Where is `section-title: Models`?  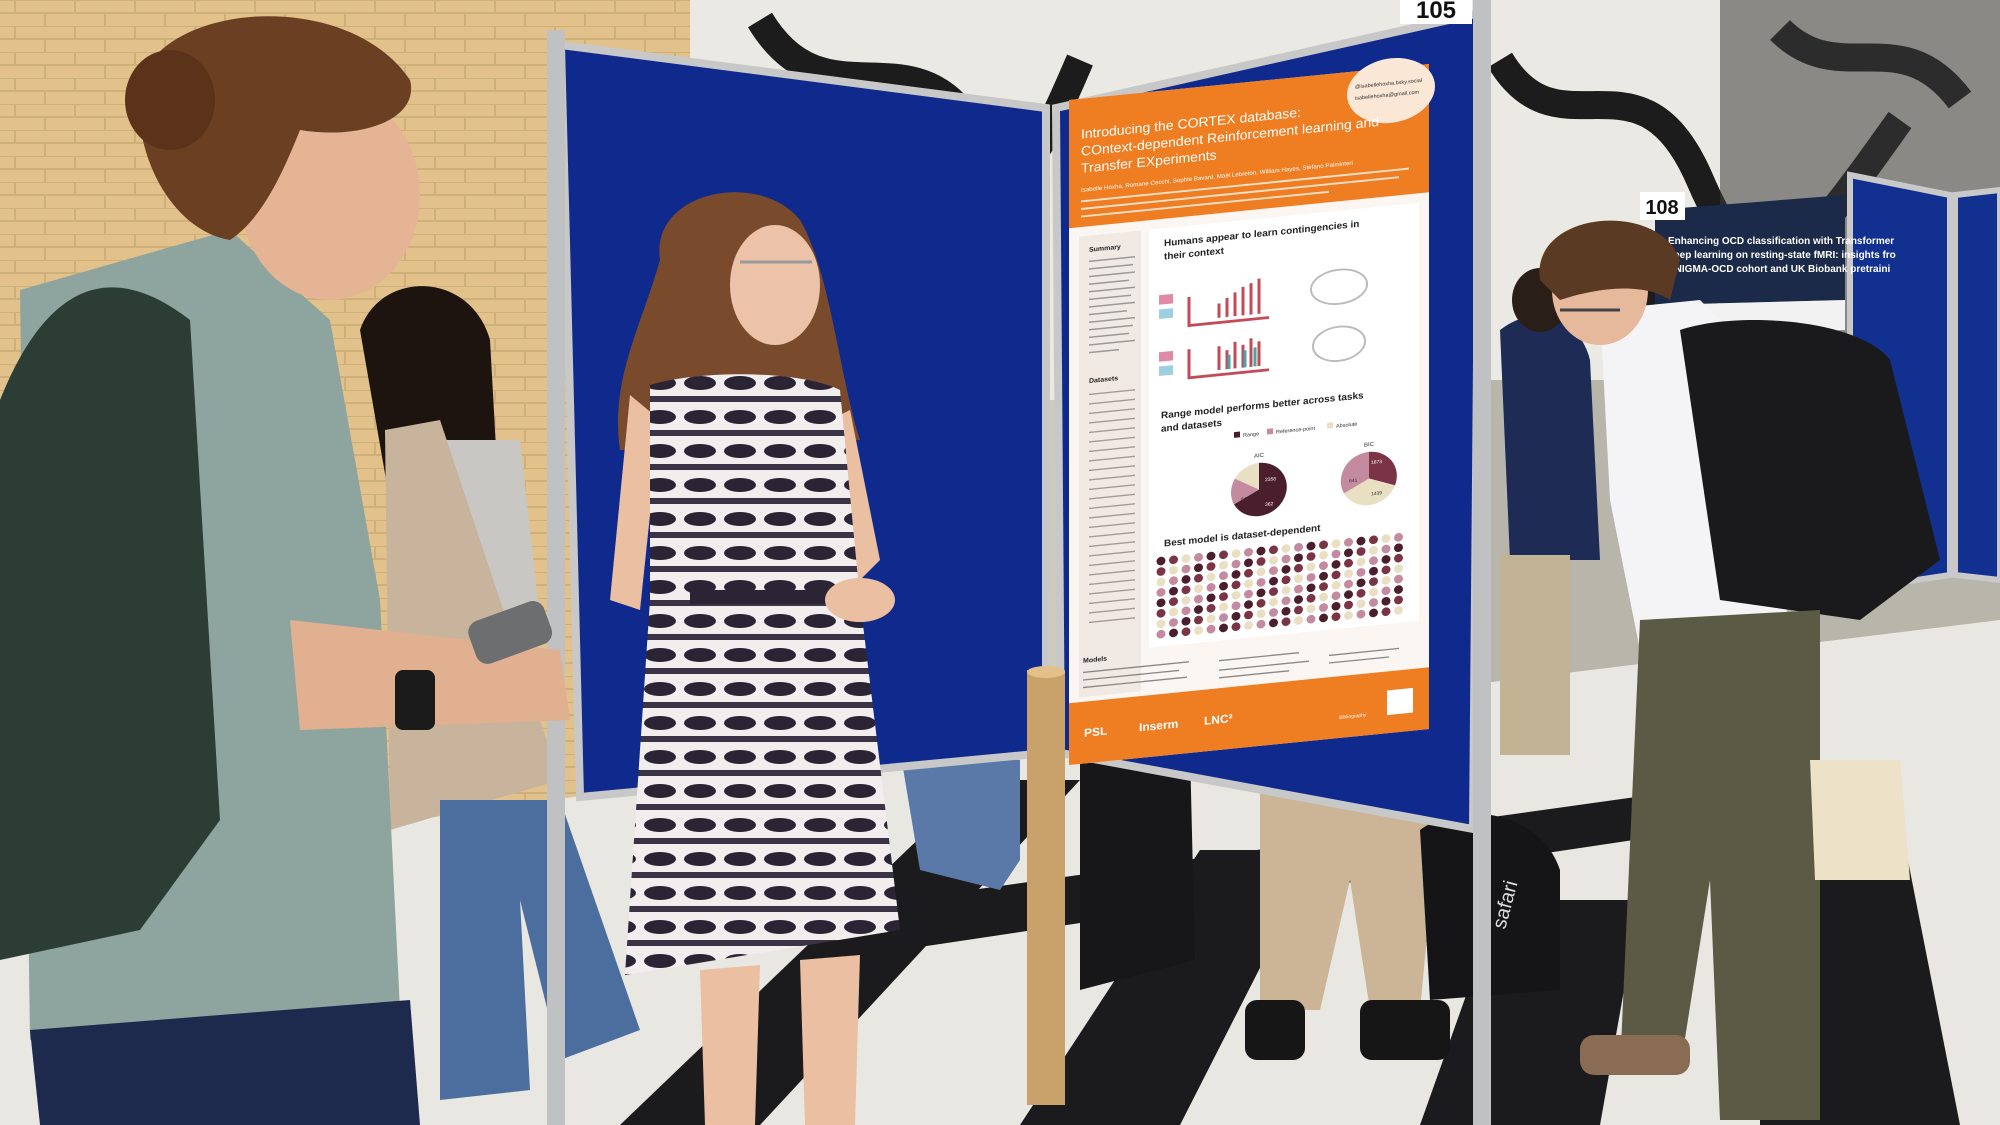
section-title: Models is located at coordinates (1095, 660).